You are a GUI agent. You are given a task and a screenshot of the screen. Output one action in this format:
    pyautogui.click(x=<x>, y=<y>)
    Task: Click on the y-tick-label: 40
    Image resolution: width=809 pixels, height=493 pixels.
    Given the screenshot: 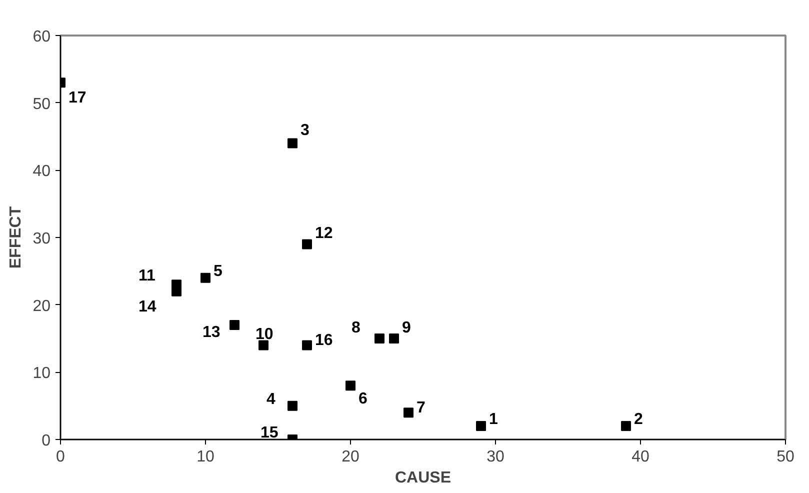 What is the action you would take?
    pyautogui.click(x=41, y=171)
    